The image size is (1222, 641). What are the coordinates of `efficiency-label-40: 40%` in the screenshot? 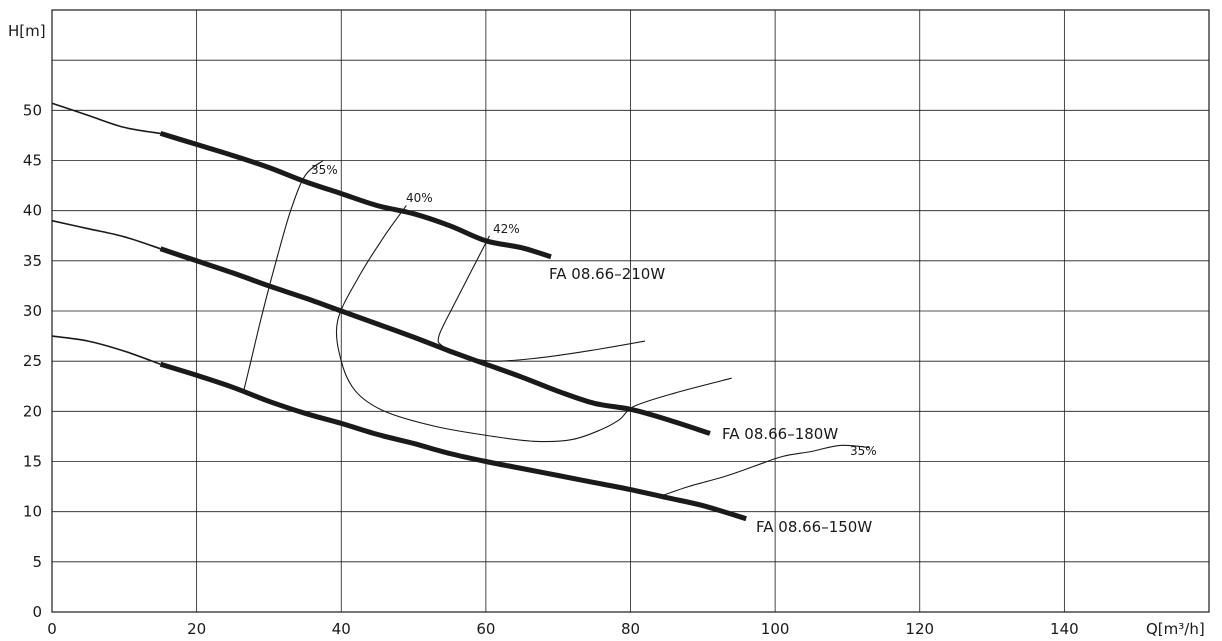 It's located at (419, 198).